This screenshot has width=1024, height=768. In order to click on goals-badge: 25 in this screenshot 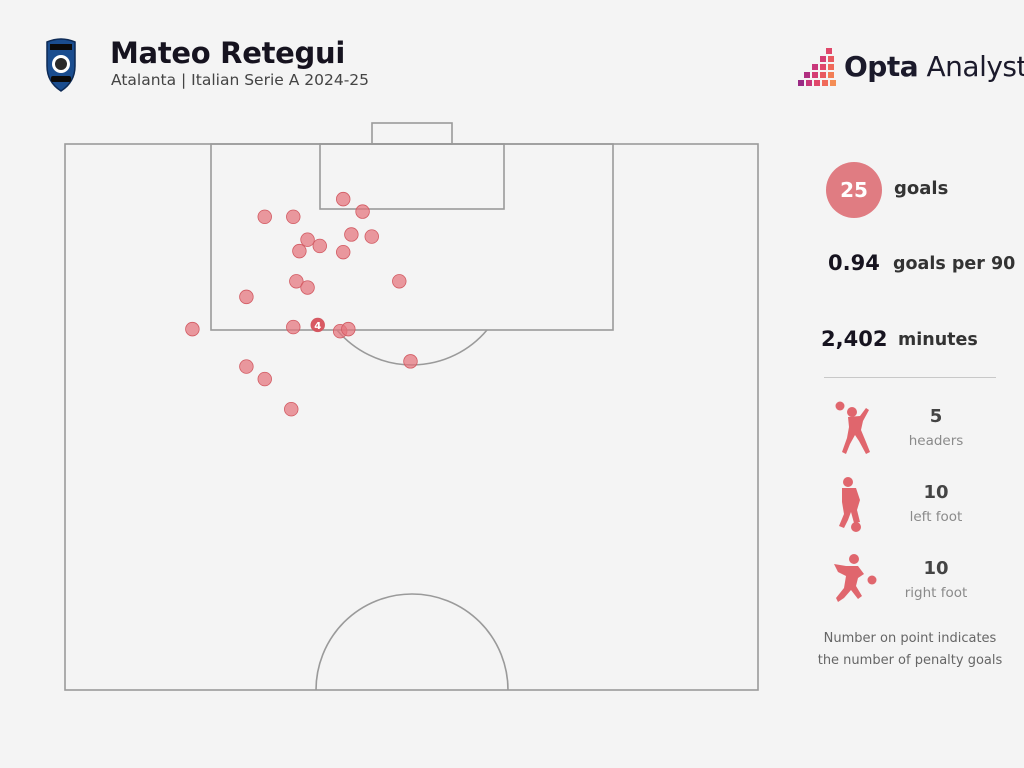, I will do `click(854, 190)`.